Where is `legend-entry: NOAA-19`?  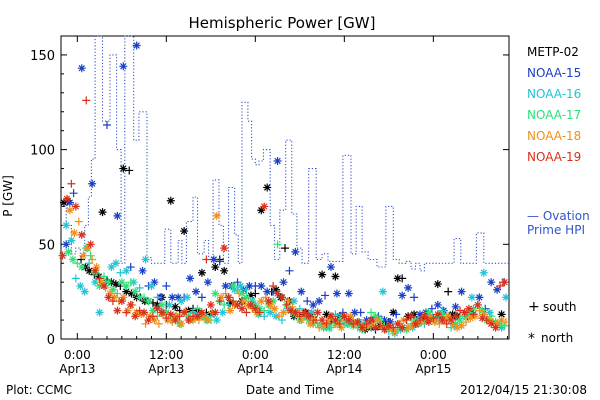
legend-entry: NOAA-19 is located at coordinates (554, 157).